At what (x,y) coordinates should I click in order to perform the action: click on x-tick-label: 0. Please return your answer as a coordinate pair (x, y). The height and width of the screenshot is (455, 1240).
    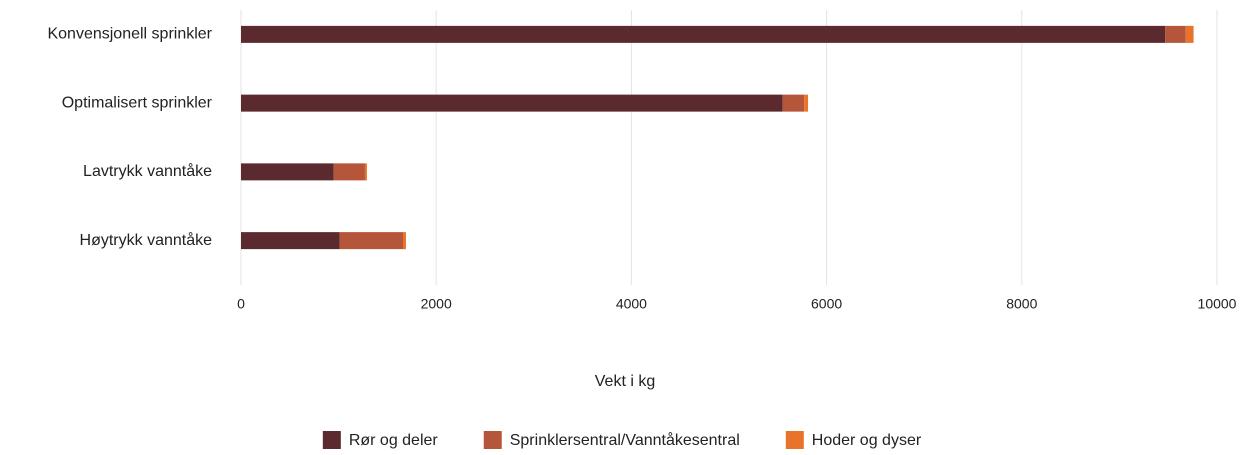
    Looking at the image, I should click on (241, 304).